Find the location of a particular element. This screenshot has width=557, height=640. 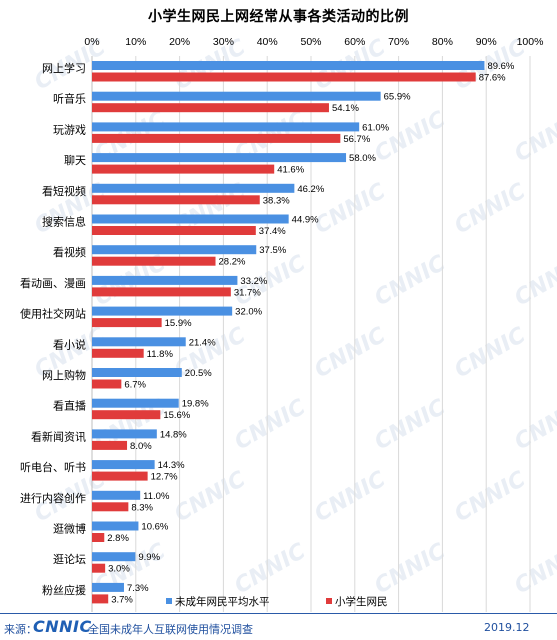

value-label-average: 19.8% is located at coordinates (195, 404).